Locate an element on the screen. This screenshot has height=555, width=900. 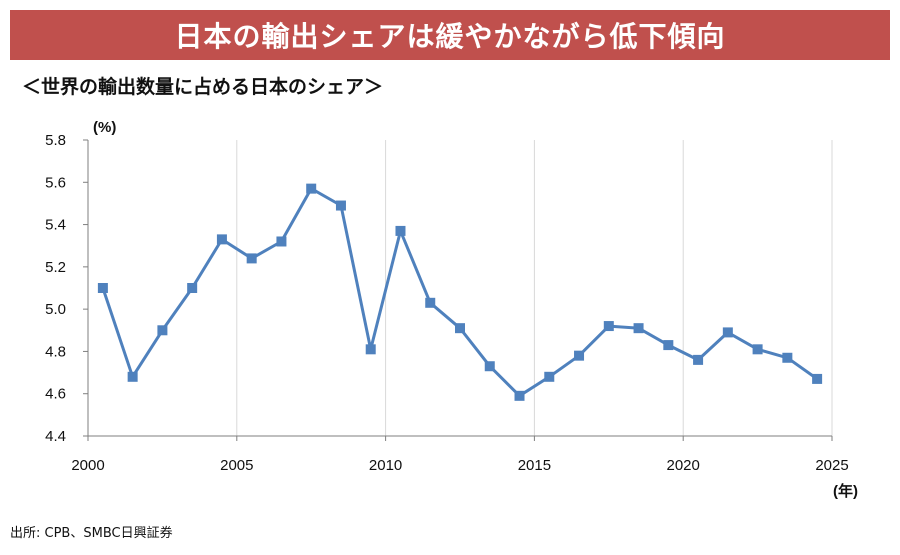
x-axis-unit-label: (年) is located at coordinates (845, 491).